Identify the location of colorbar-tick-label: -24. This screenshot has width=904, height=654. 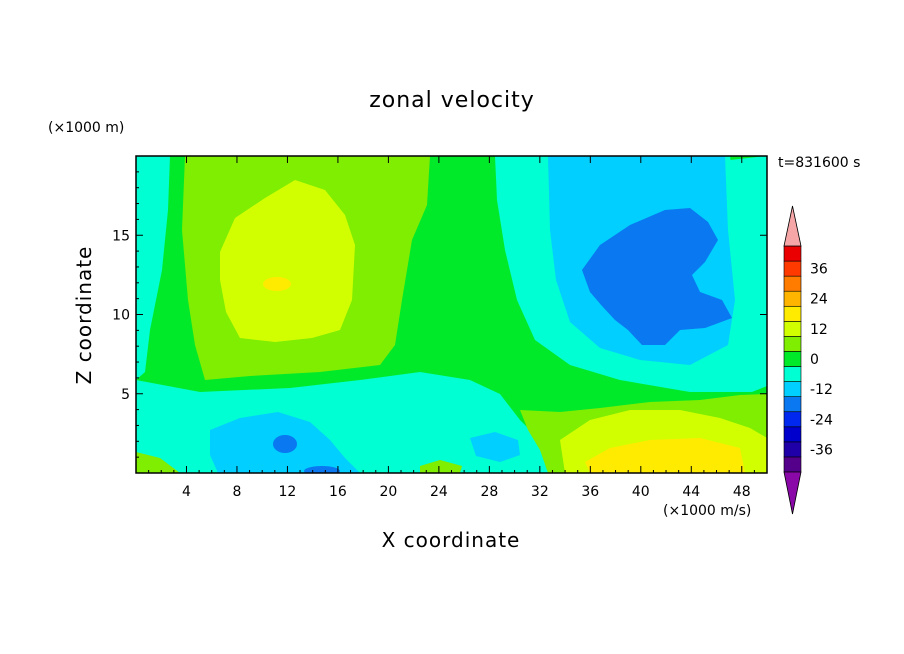
(821, 420).